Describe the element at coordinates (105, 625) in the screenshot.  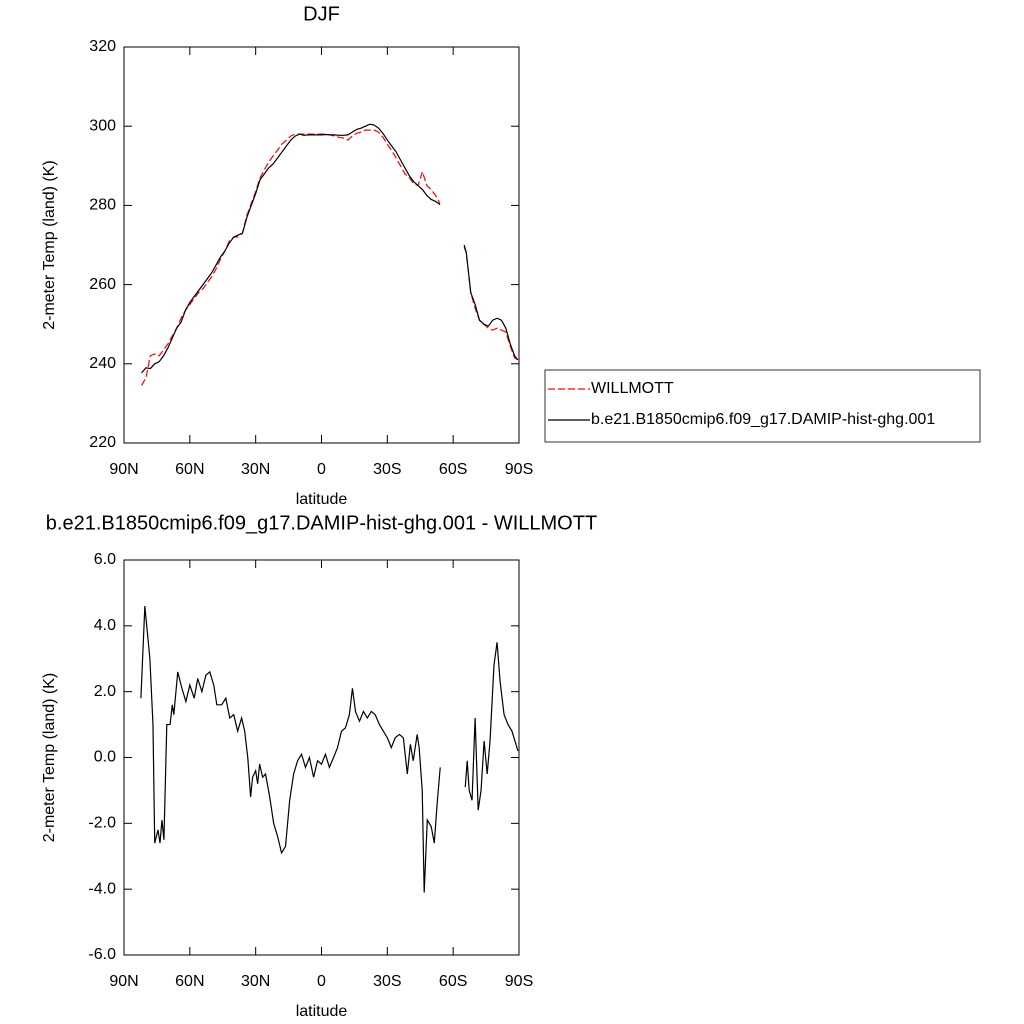
I see `y-tick-label: 4.0` at that location.